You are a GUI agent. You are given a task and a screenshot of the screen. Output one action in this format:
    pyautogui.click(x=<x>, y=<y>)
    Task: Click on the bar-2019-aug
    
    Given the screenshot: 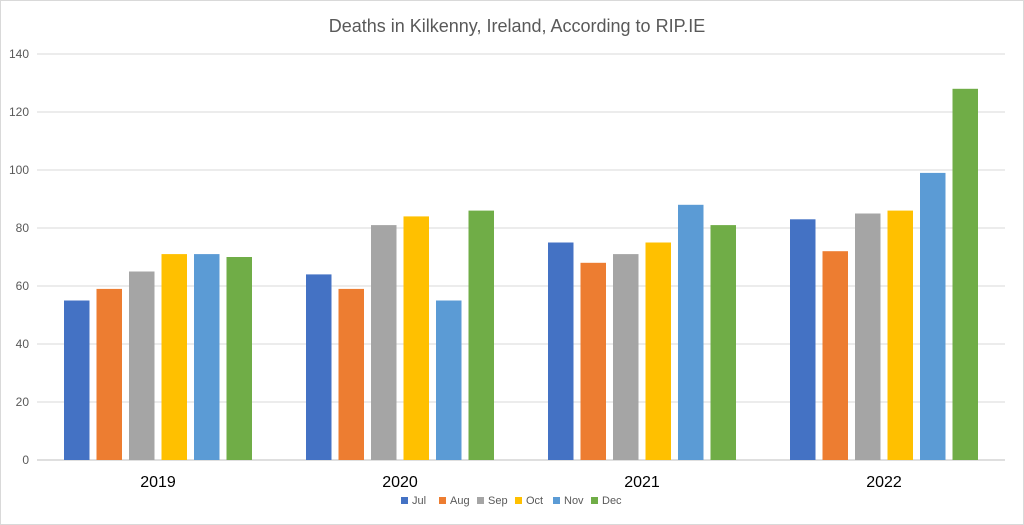 What is the action you would take?
    pyautogui.click(x=109, y=374)
    